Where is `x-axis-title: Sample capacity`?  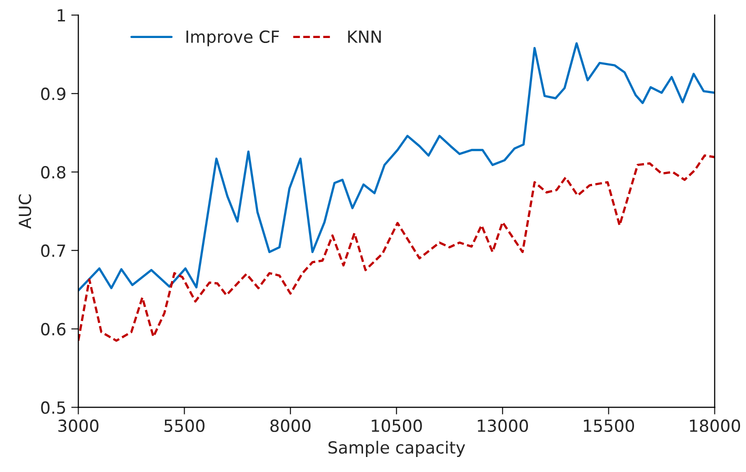 x-axis-title: Sample capacity is located at coordinates (397, 448).